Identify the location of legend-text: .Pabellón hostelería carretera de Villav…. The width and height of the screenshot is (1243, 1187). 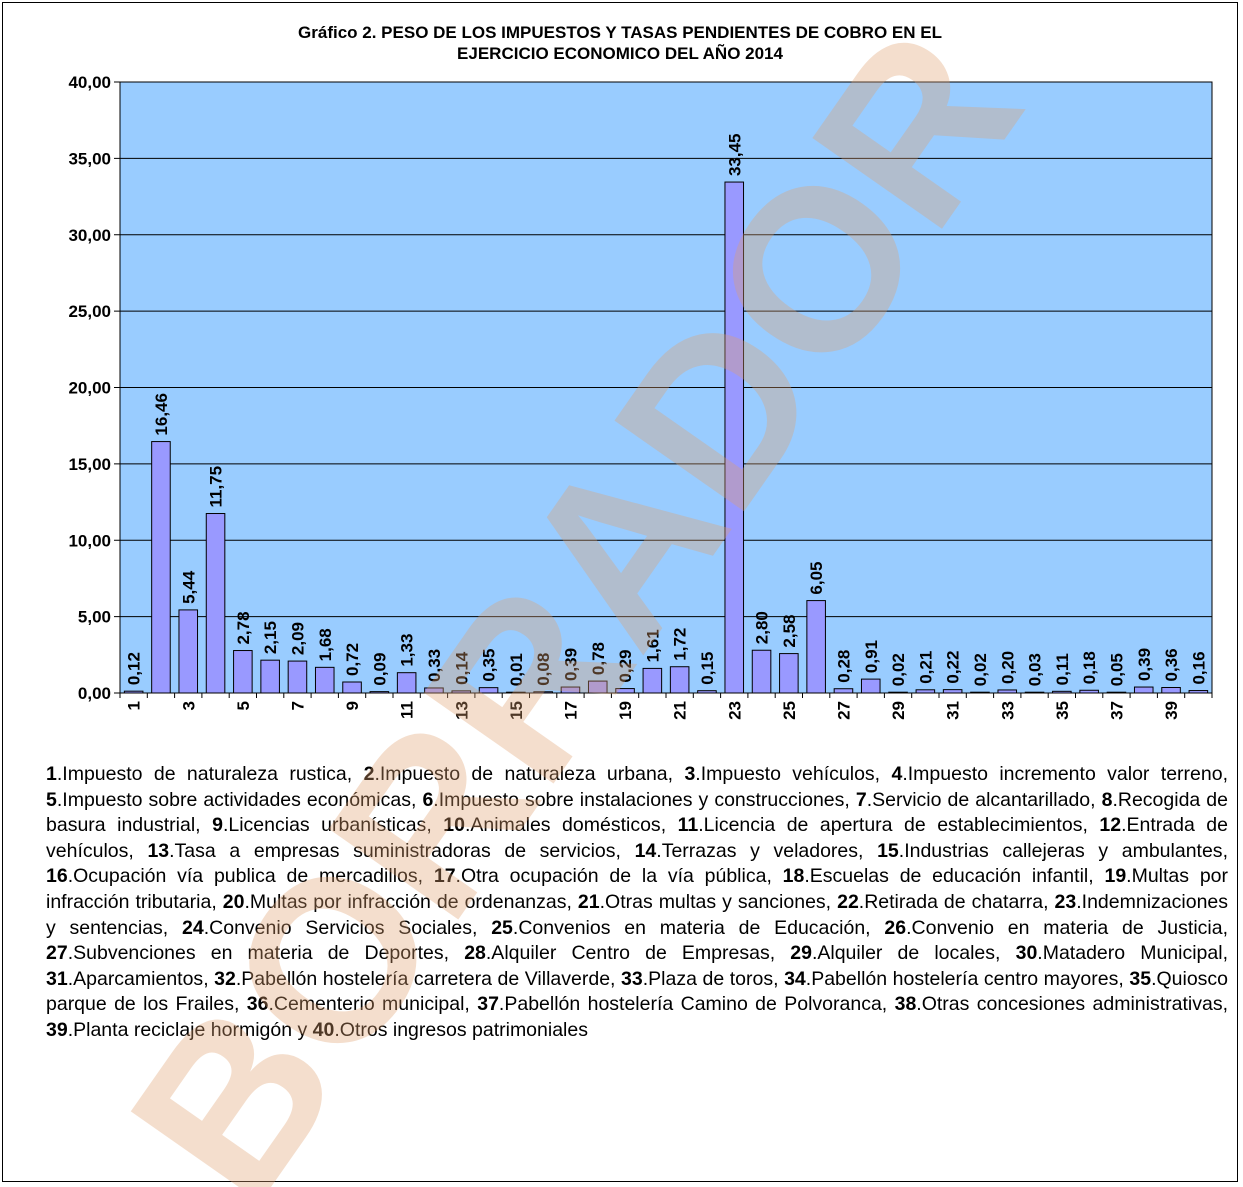
(423, 978).